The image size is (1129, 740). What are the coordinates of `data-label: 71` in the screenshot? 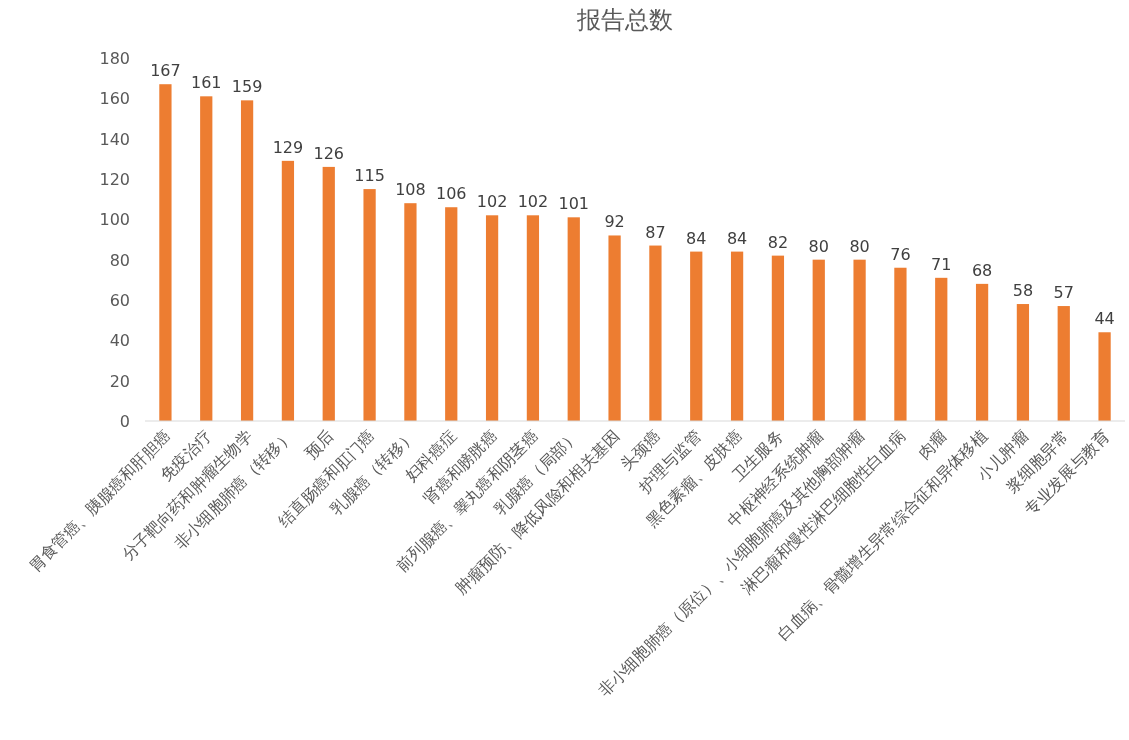 It's located at (941, 264).